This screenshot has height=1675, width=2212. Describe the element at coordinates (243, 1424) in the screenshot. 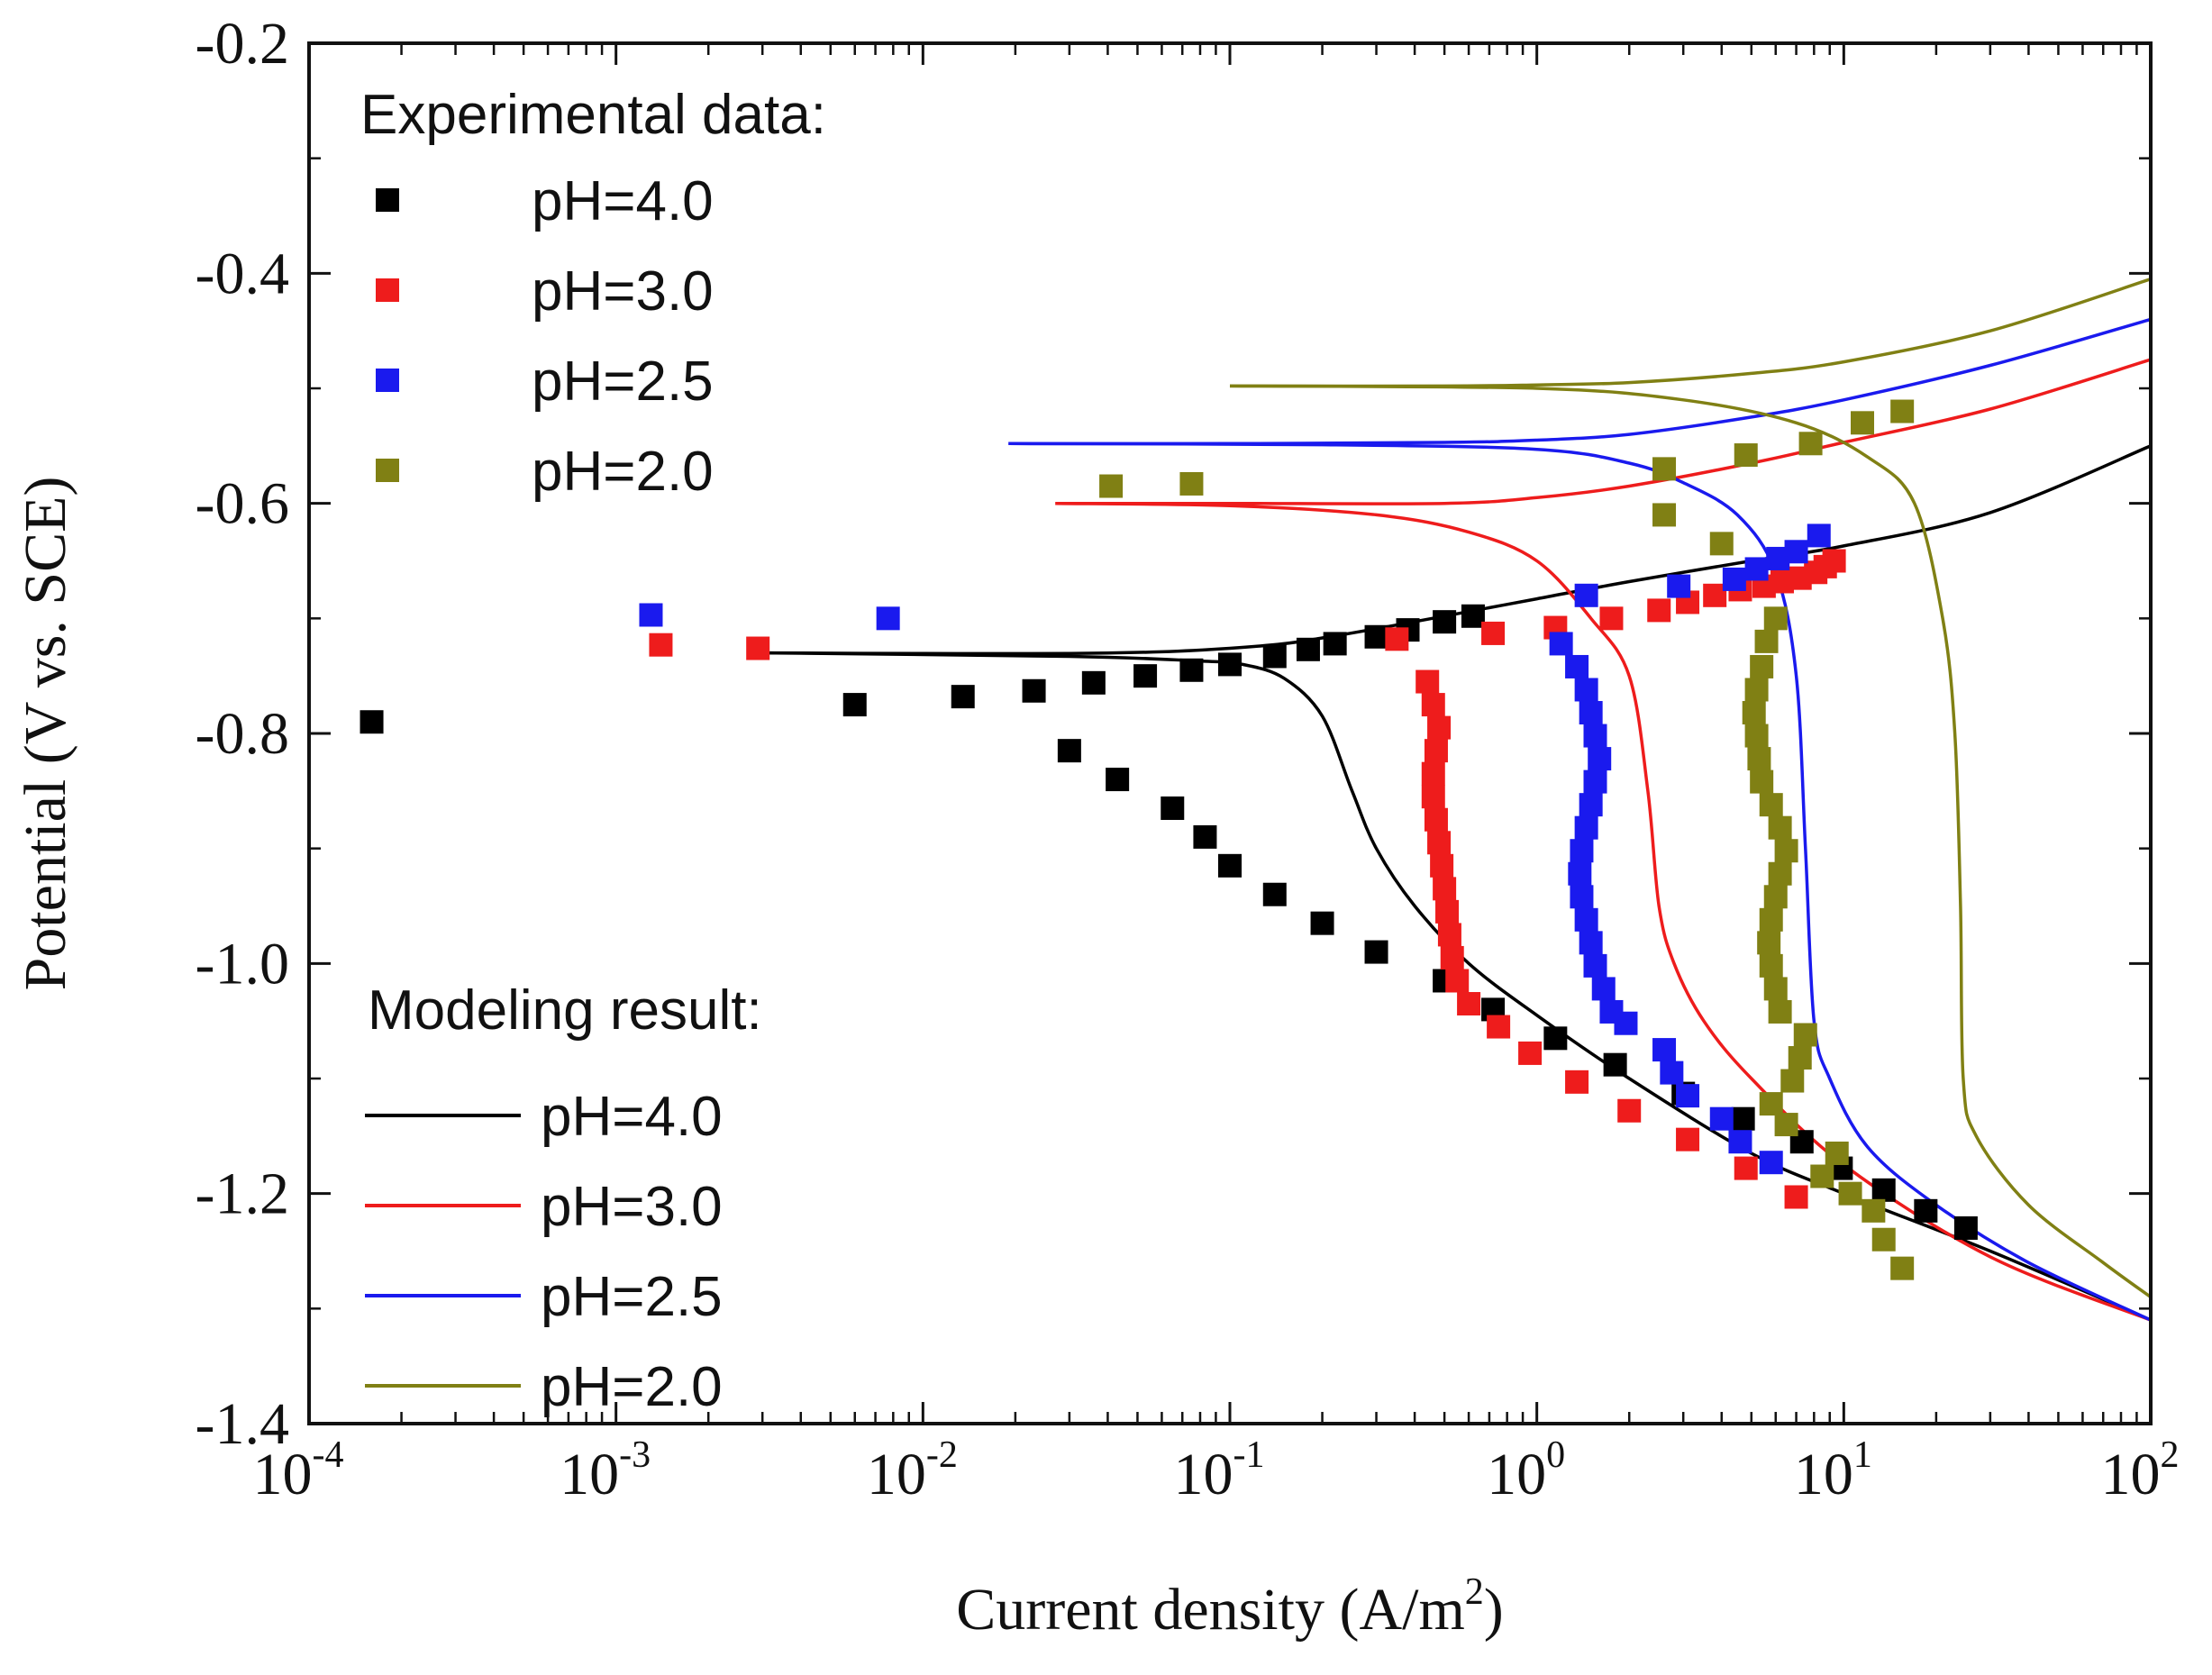

I see `y-tick-label: -1.4` at that location.